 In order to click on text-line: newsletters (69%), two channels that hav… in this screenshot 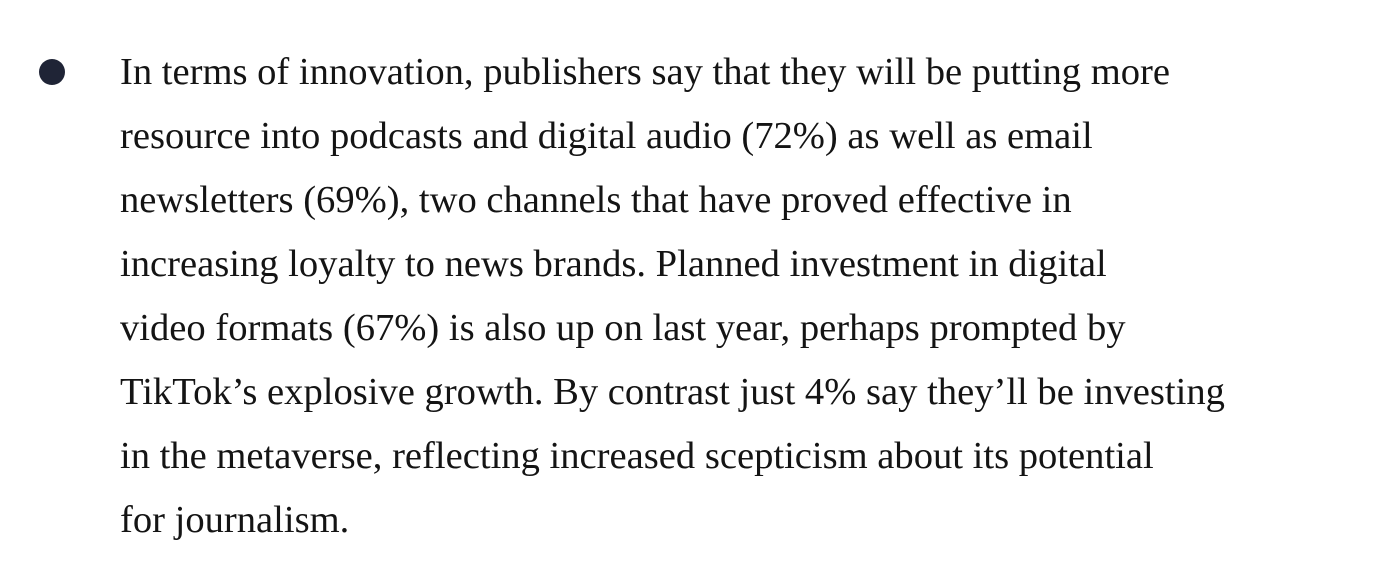, I will do `click(596, 200)`.